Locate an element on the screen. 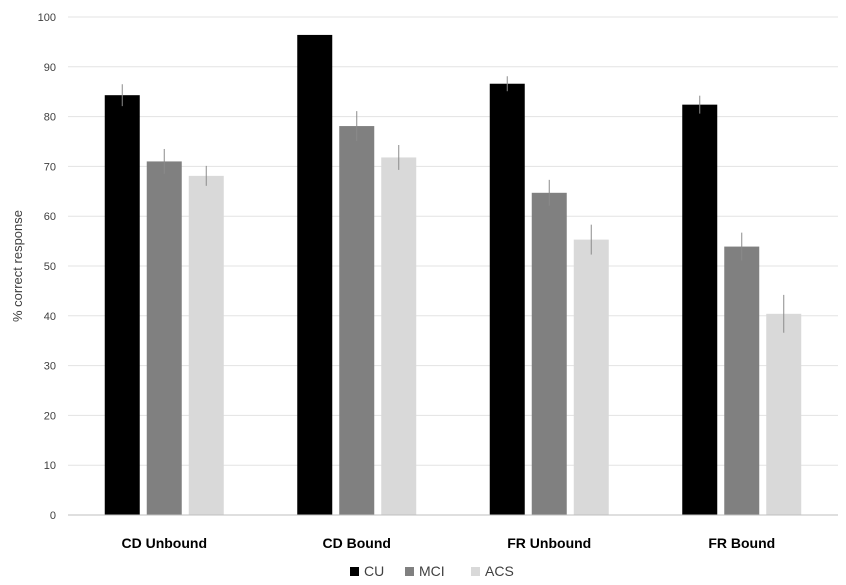 The height and width of the screenshot is (585, 846). y-tick-label: 90 is located at coordinates (50, 68).